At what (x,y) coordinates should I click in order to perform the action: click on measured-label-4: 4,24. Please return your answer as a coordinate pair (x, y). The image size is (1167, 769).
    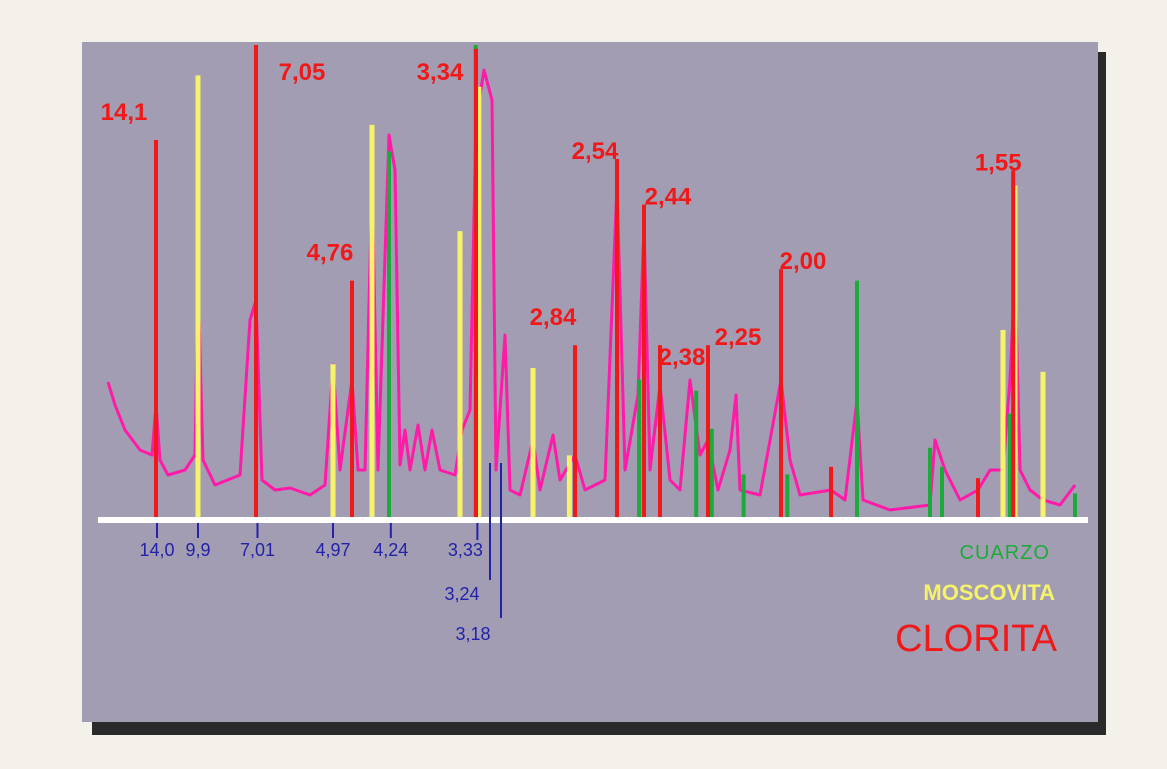
    Looking at the image, I should click on (390, 550).